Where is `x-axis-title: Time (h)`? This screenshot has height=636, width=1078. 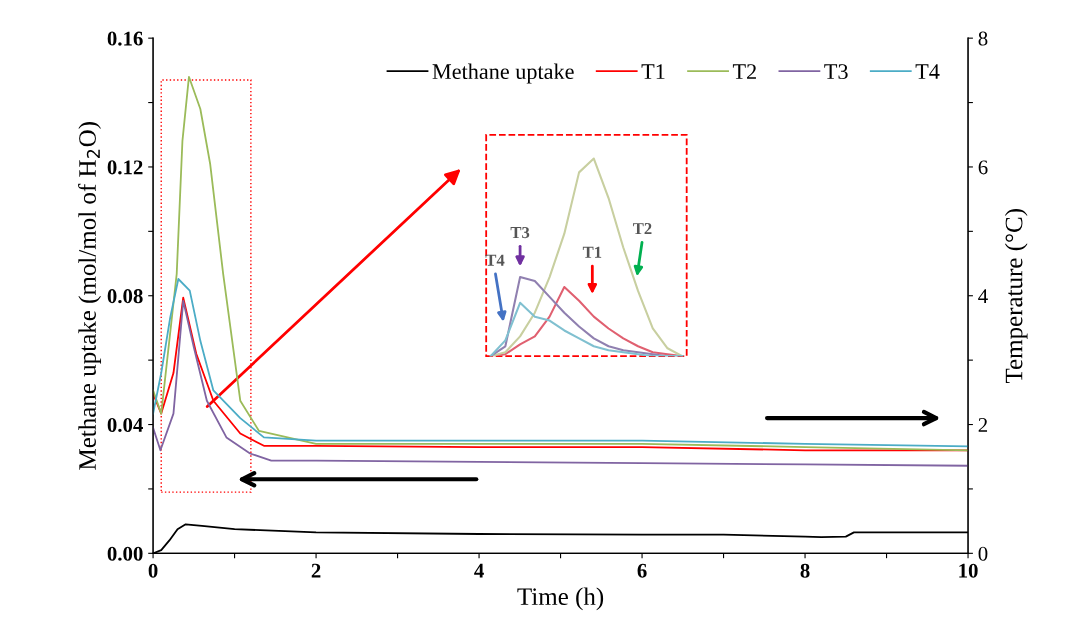 x-axis-title: Time (h) is located at coordinates (560, 599).